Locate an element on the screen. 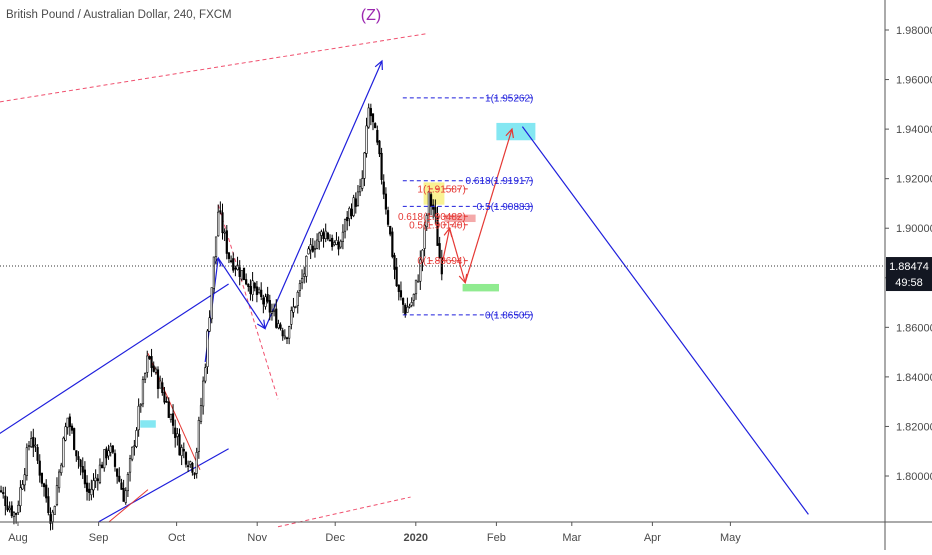  wave-arrow-z-head is located at coordinates (378, 64).